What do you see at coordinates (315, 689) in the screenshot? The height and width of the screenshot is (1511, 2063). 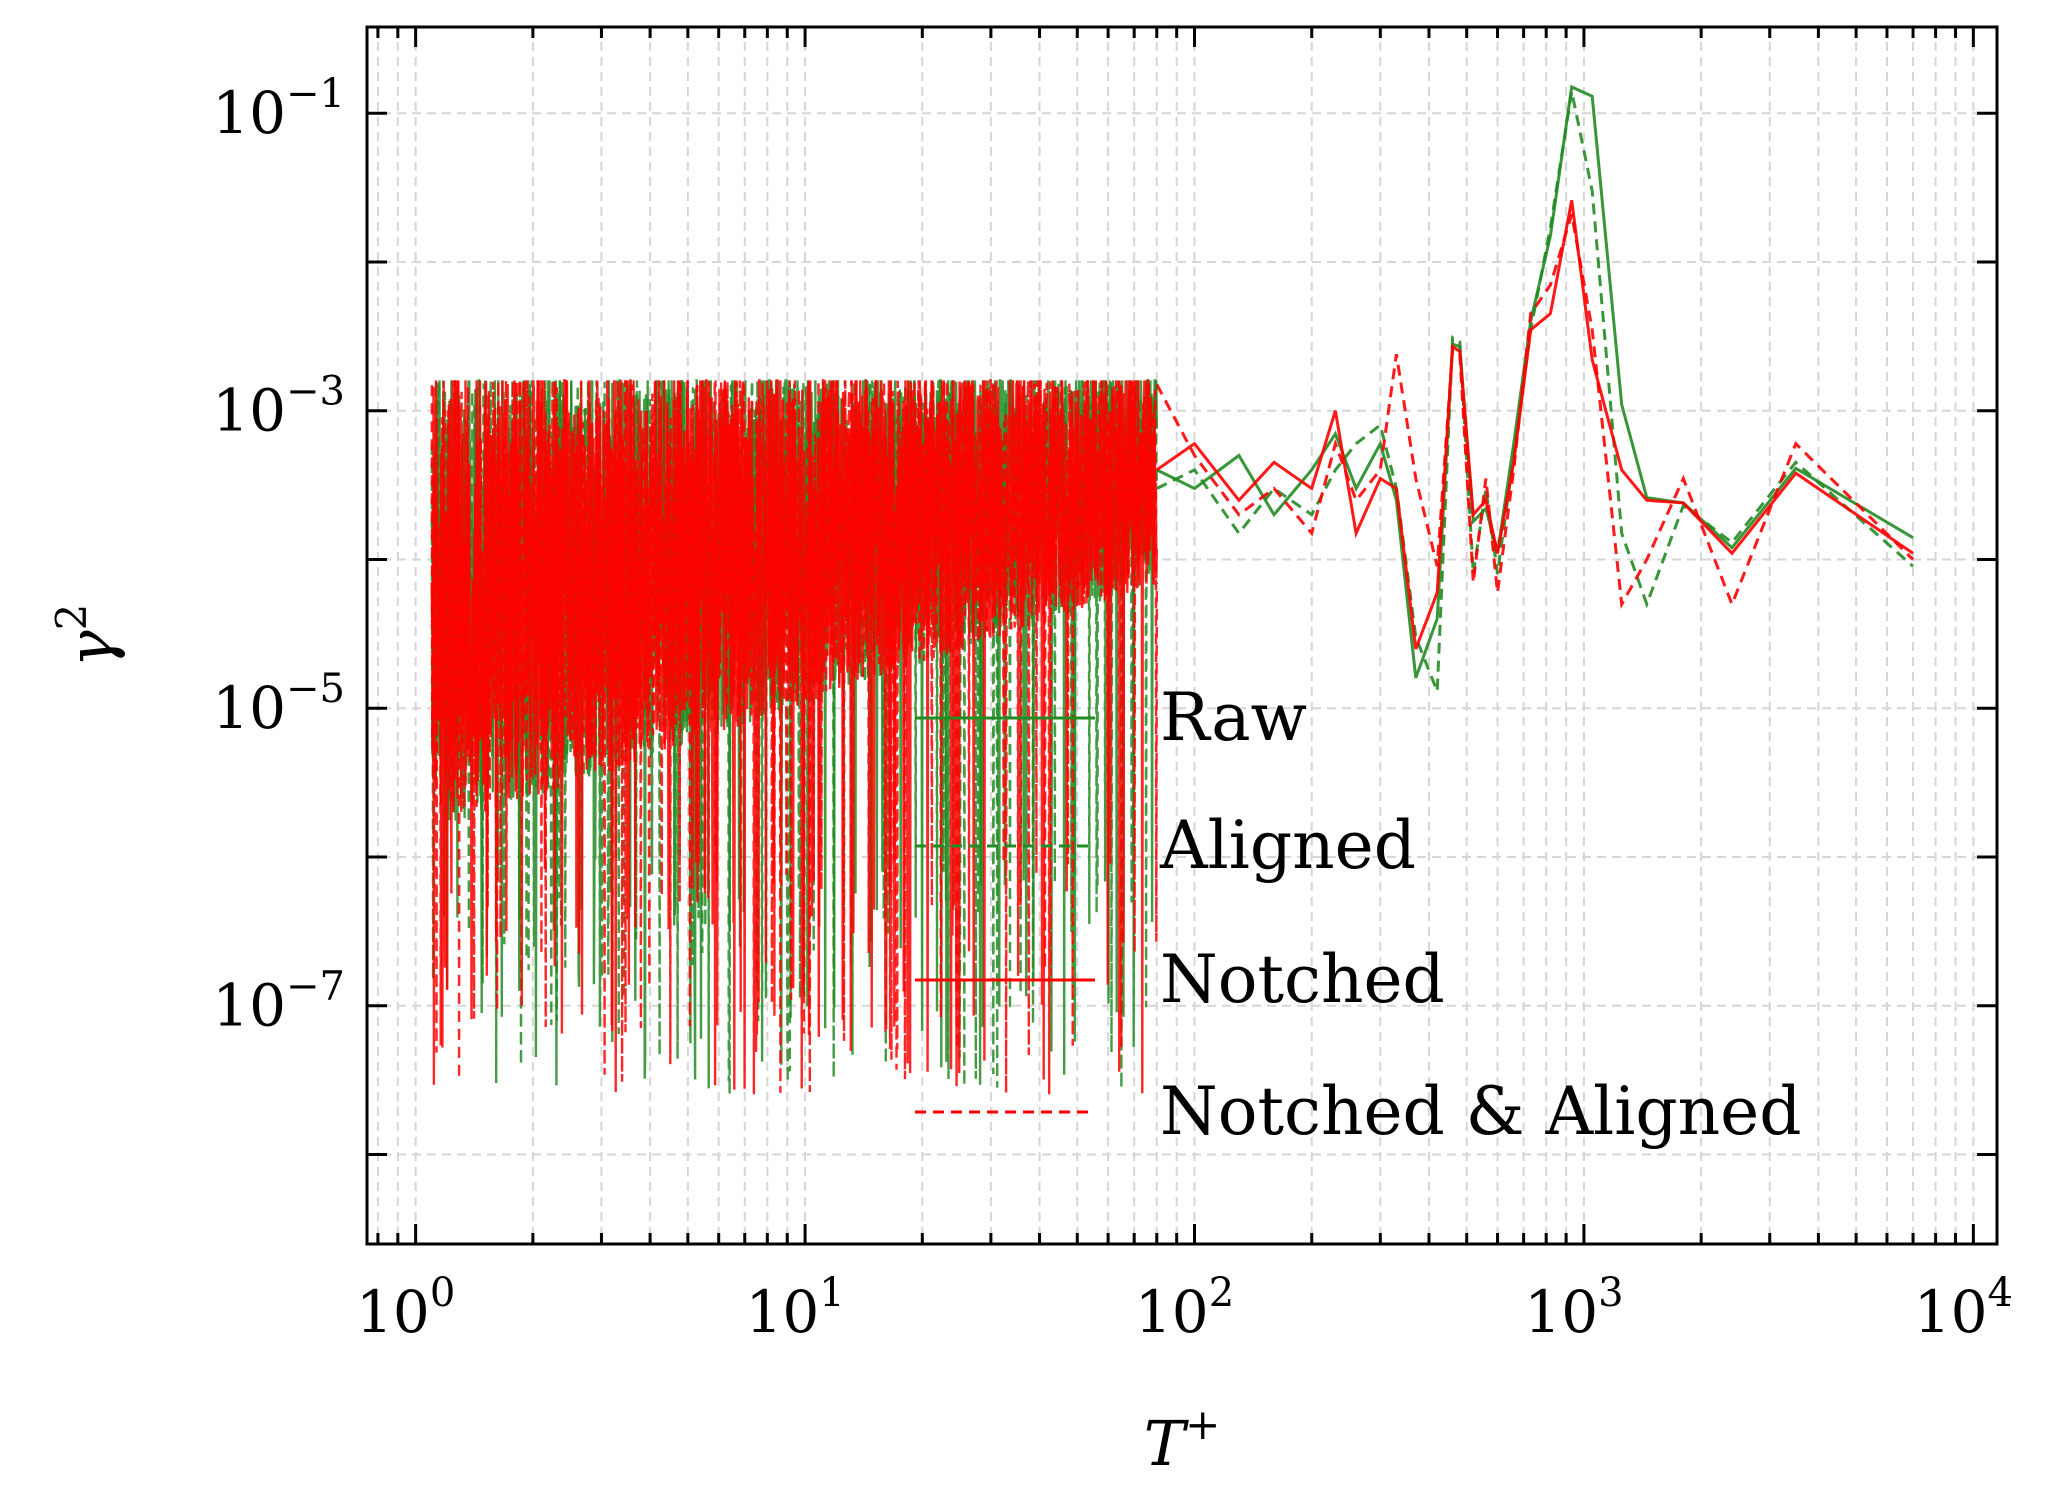 I see `tick-exponent: −5` at bounding box center [315, 689].